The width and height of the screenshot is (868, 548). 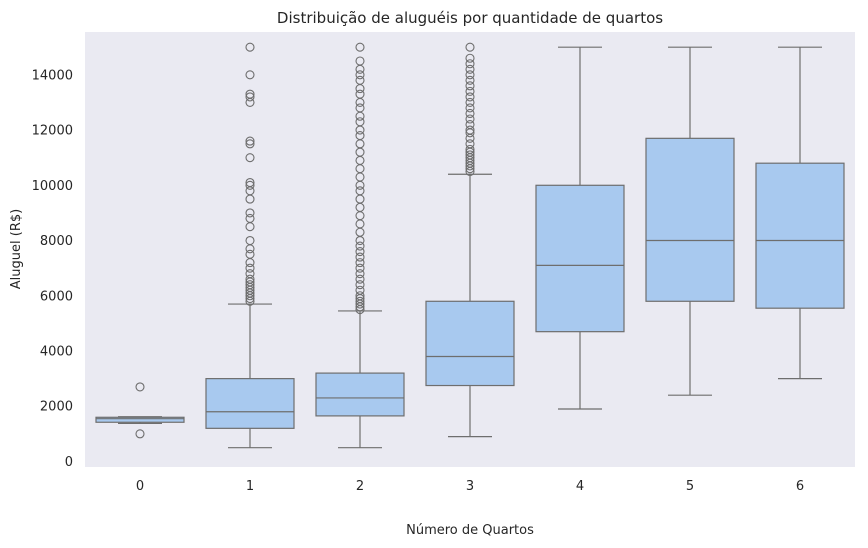 What do you see at coordinates (16, 249) in the screenshot?
I see `y-axis-label: Aluguel (R$)` at bounding box center [16, 249].